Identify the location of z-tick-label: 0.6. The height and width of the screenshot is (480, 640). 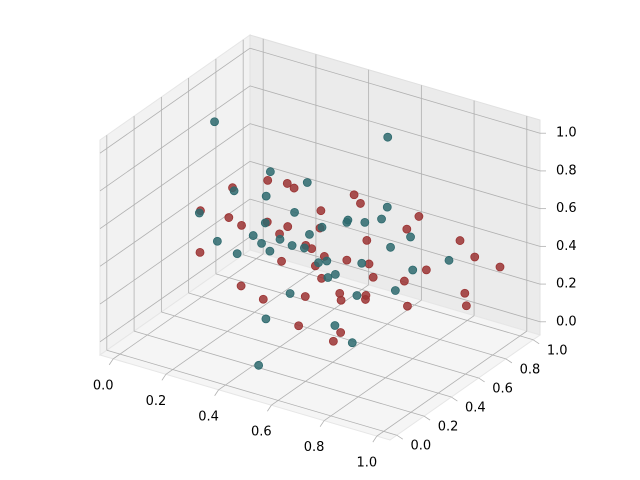
(566, 208).